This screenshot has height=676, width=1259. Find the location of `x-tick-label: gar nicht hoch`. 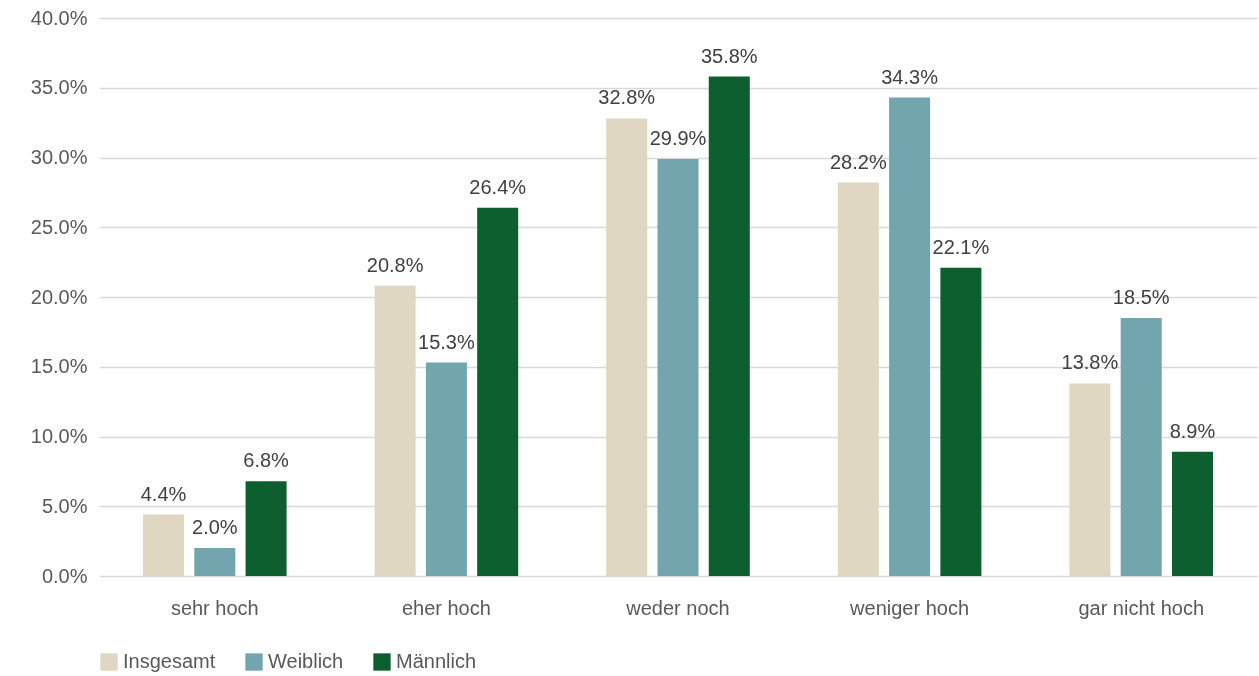

x-tick-label: gar nicht hoch is located at coordinates (1141, 607).